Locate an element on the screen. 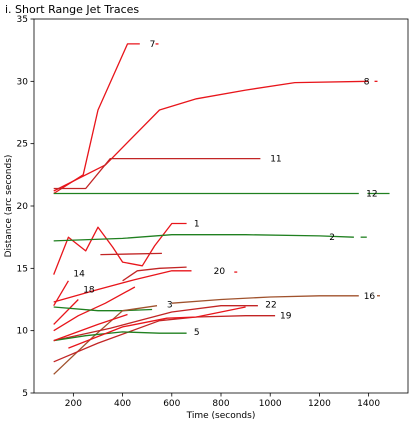 Image resolution: width=416 pixels, height=423 pixels. track-label-11: 11 is located at coordinates (275, 160).